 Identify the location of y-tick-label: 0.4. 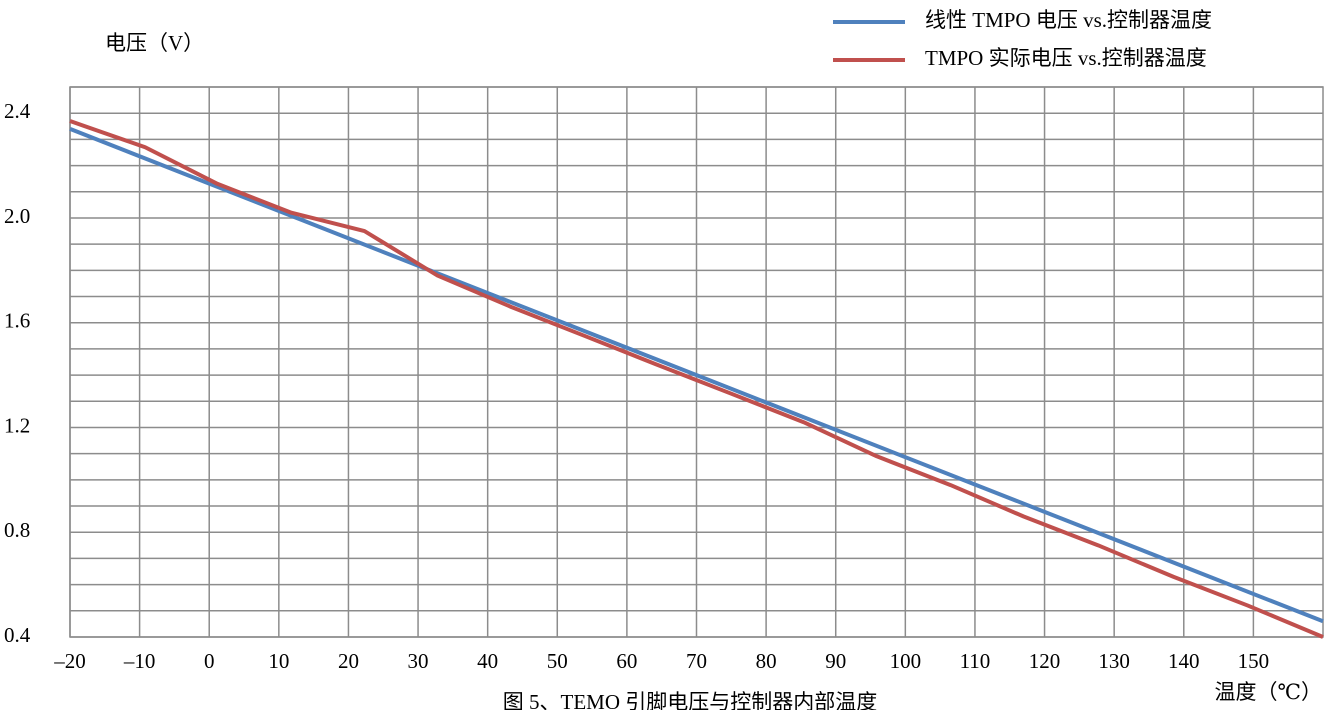
(17, 635).